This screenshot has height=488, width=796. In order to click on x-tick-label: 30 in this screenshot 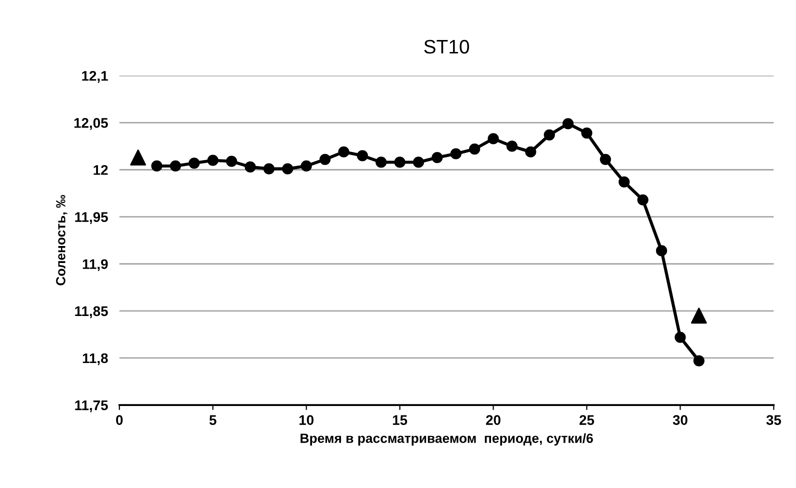, I will do `click(680, 420)`.